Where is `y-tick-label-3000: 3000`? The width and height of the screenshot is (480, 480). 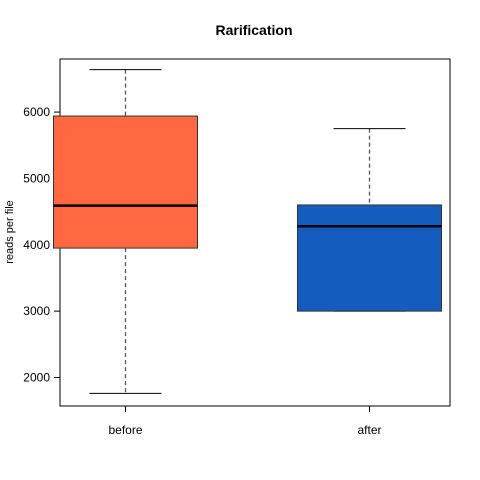 y-tick-label-3000: 3000 is located at coordinates (36, 311).